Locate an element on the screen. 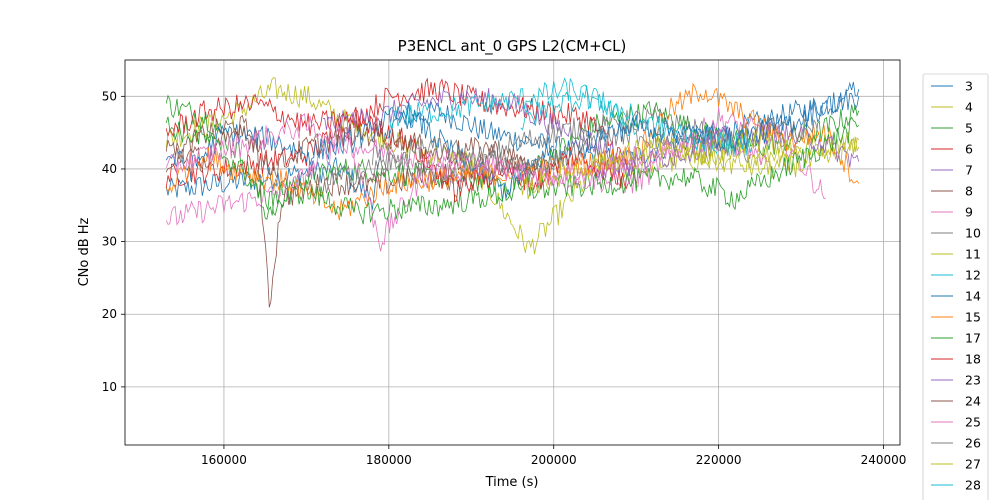  legend-label-6: 6 is located at coordinates (969, 149).